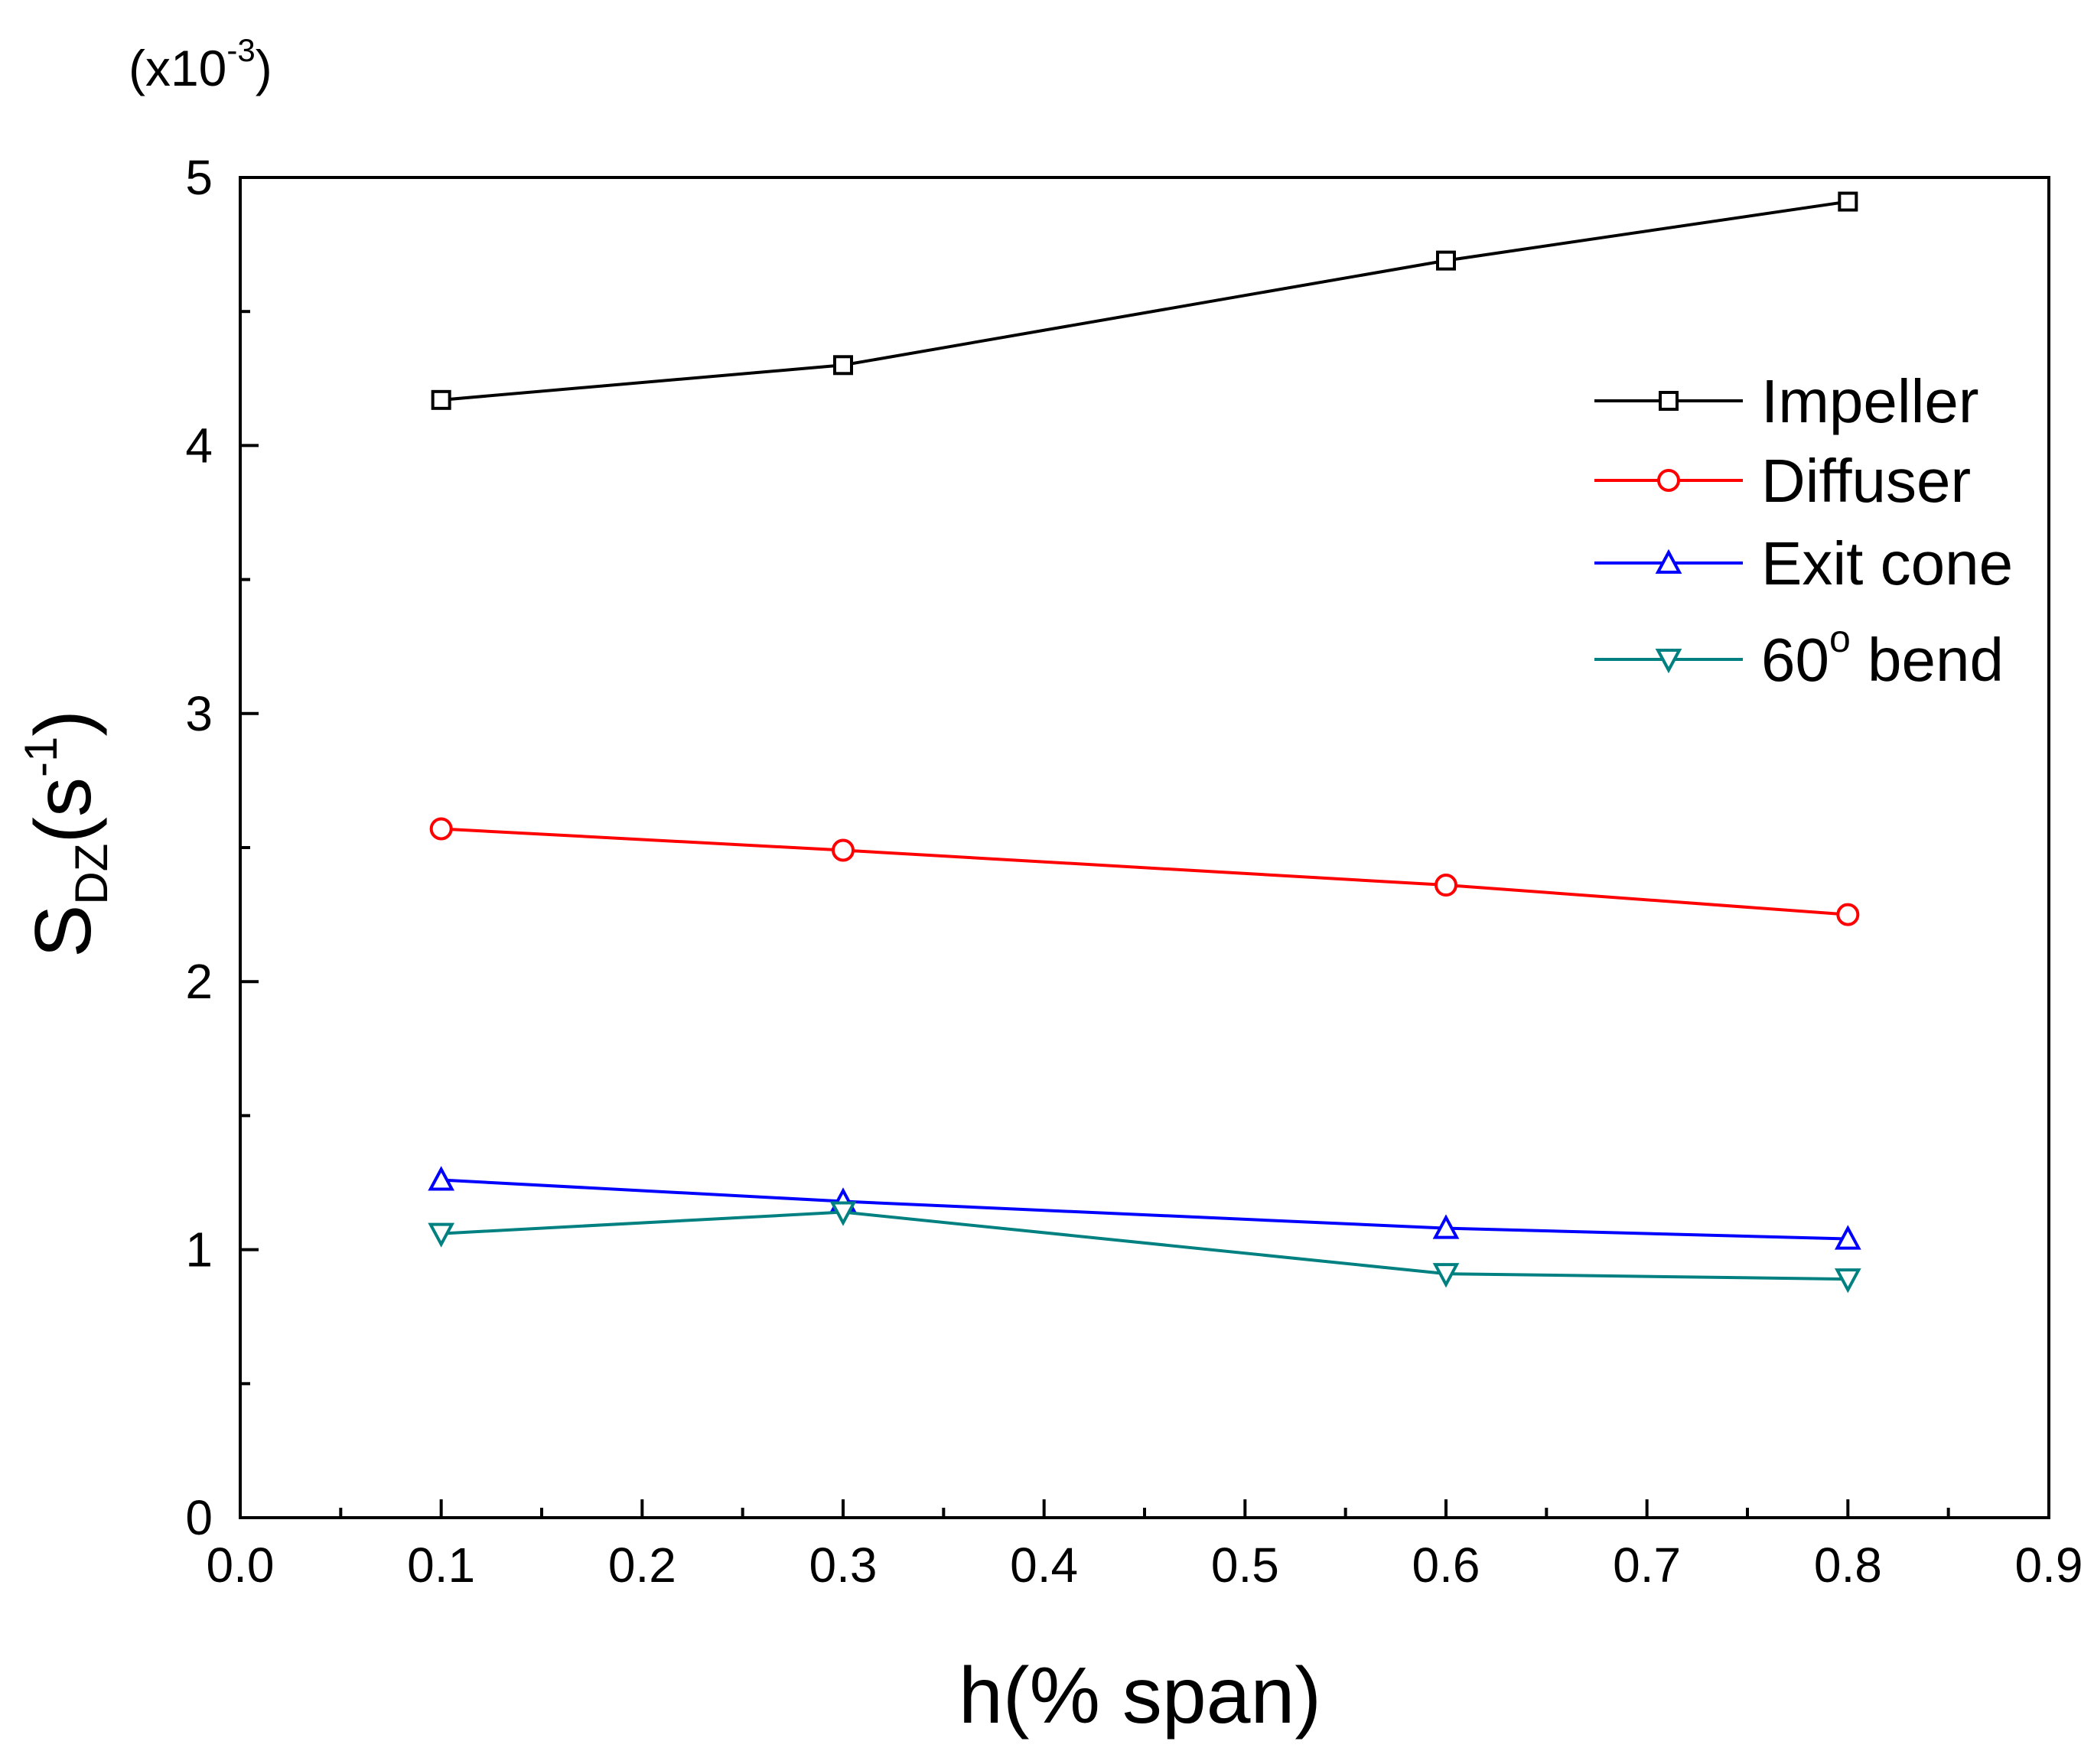  What do you see at coordinates (1144, 1210) in the screenshot?
I see `series-line-exit-cone` at bounding box center [1144, 1210].